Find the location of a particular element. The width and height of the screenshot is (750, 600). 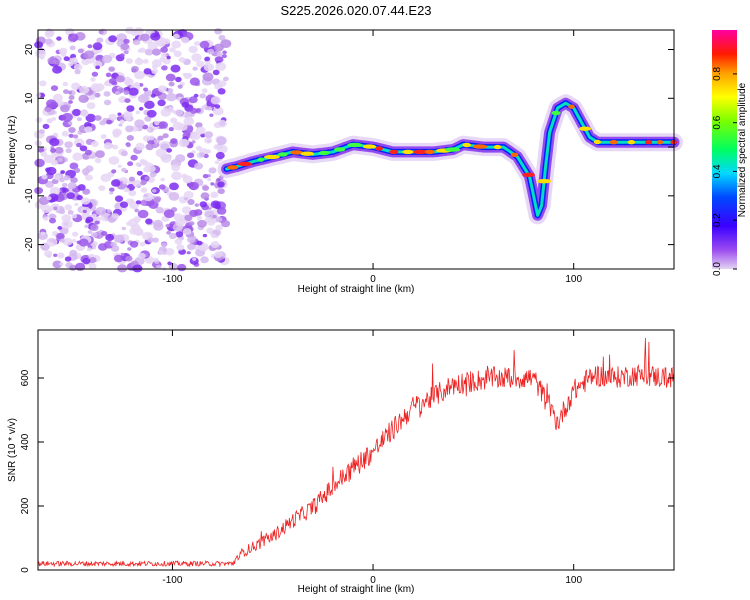

colorbar-label: Normalized spectral amplitude is located at coordinates (742, 149).